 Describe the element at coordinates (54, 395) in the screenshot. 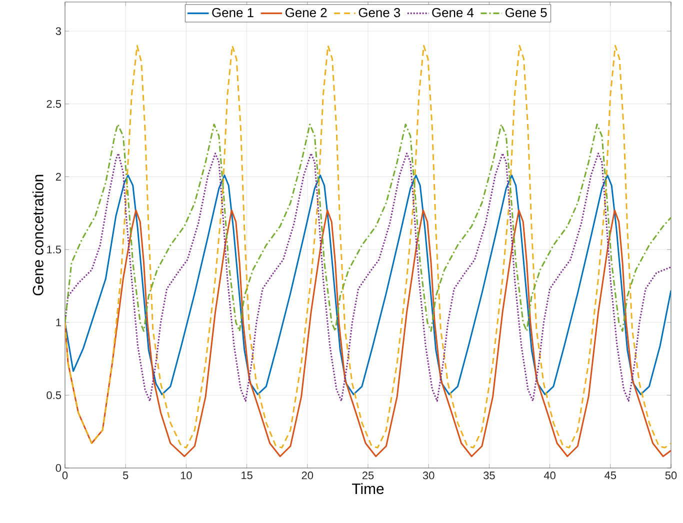

I see `y-tick-label: 0.5` at that location.